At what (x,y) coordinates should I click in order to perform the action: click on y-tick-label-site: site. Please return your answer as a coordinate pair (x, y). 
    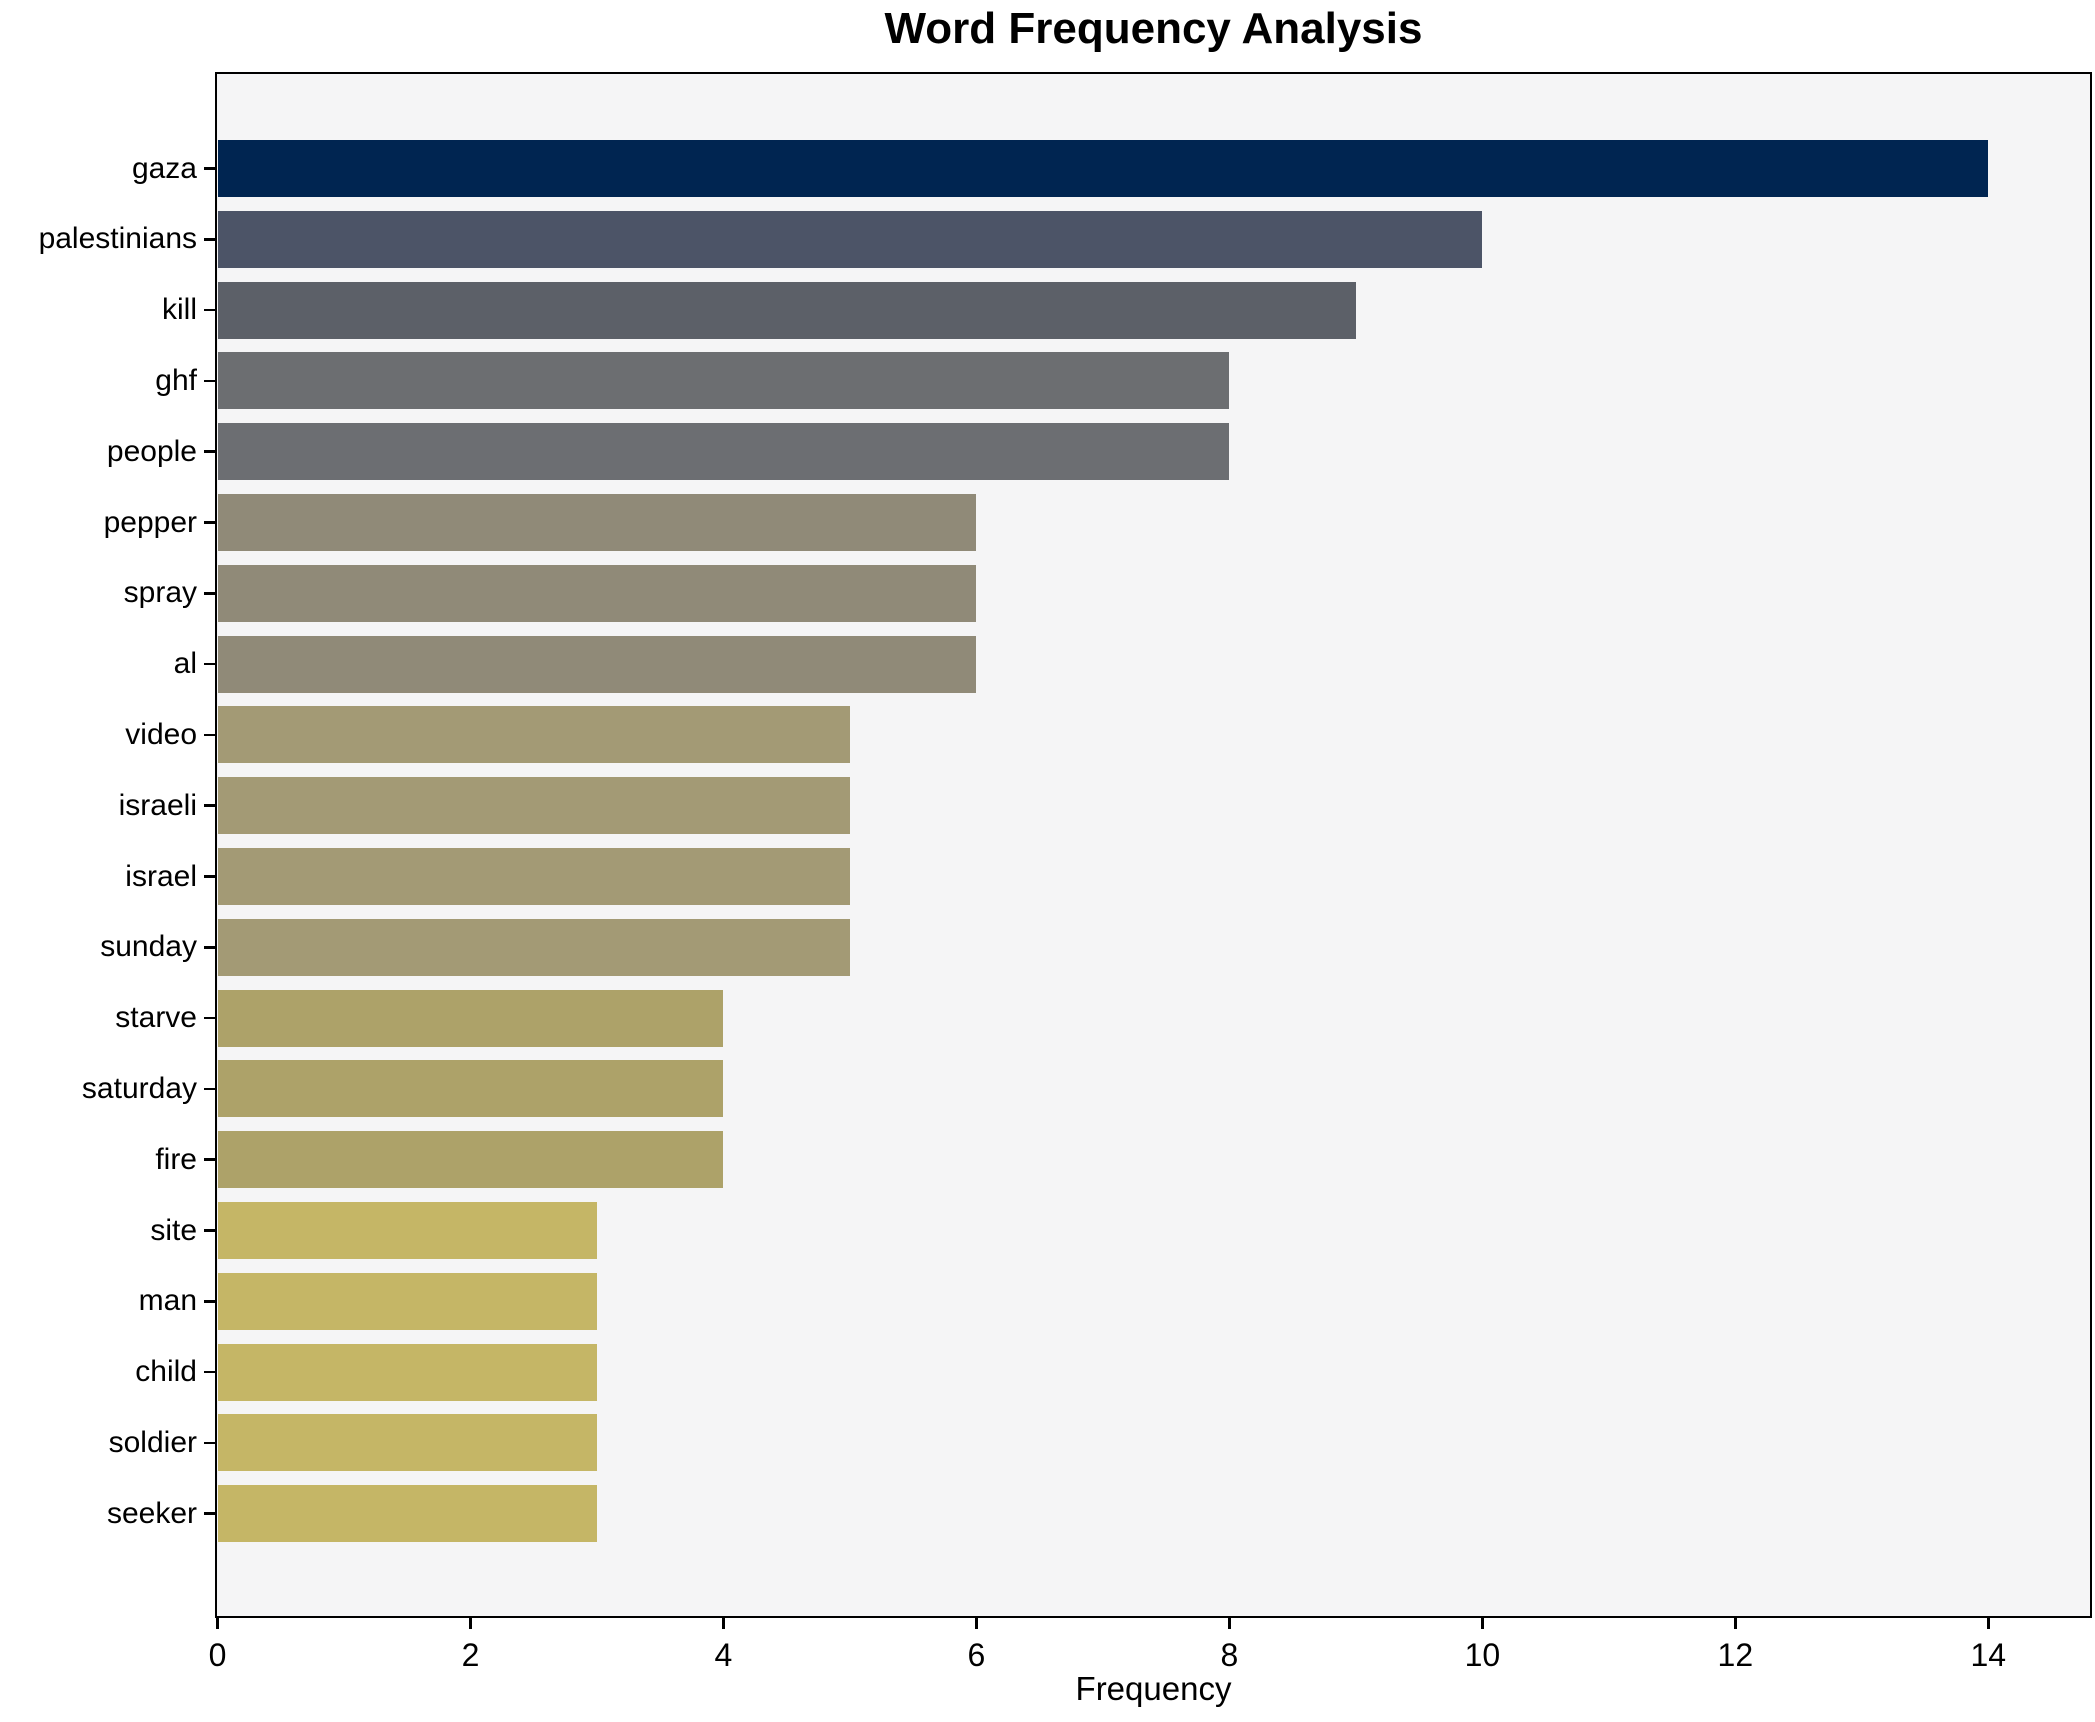
    Looking at the image, I should click on (173, 1230).